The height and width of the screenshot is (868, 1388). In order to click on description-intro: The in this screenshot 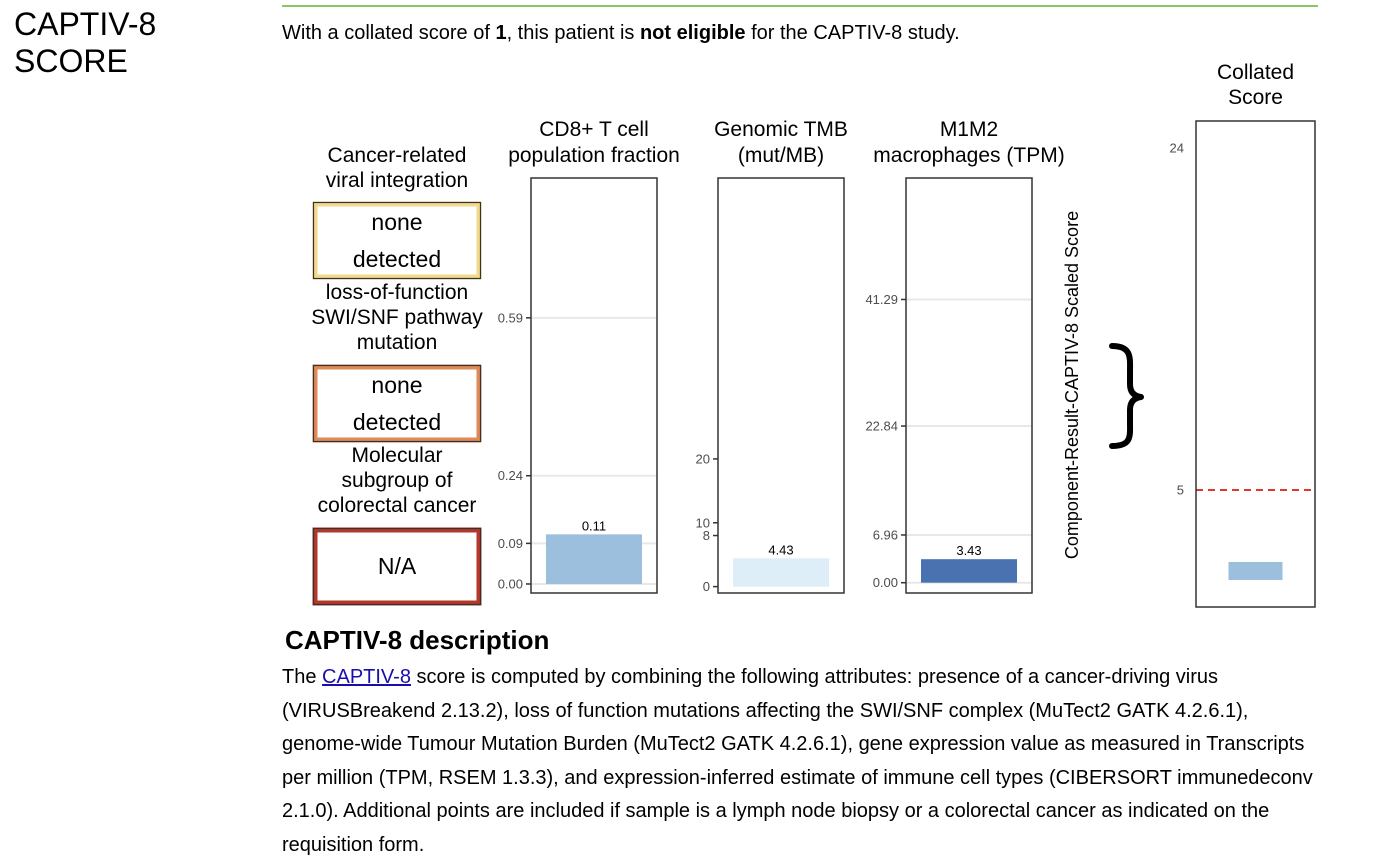, I will do `click(302, 677)`.